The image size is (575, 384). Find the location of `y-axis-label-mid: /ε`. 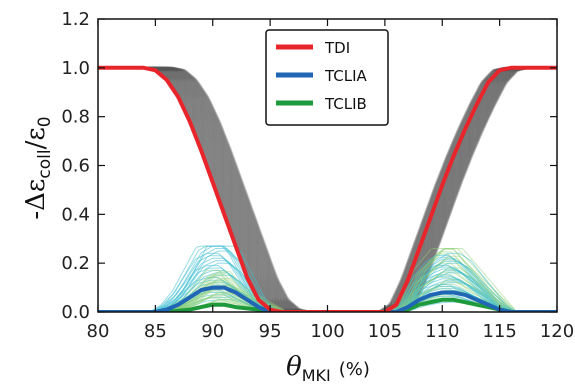

y-axis-label-mid: /ε is located at coordinates (36, 138).